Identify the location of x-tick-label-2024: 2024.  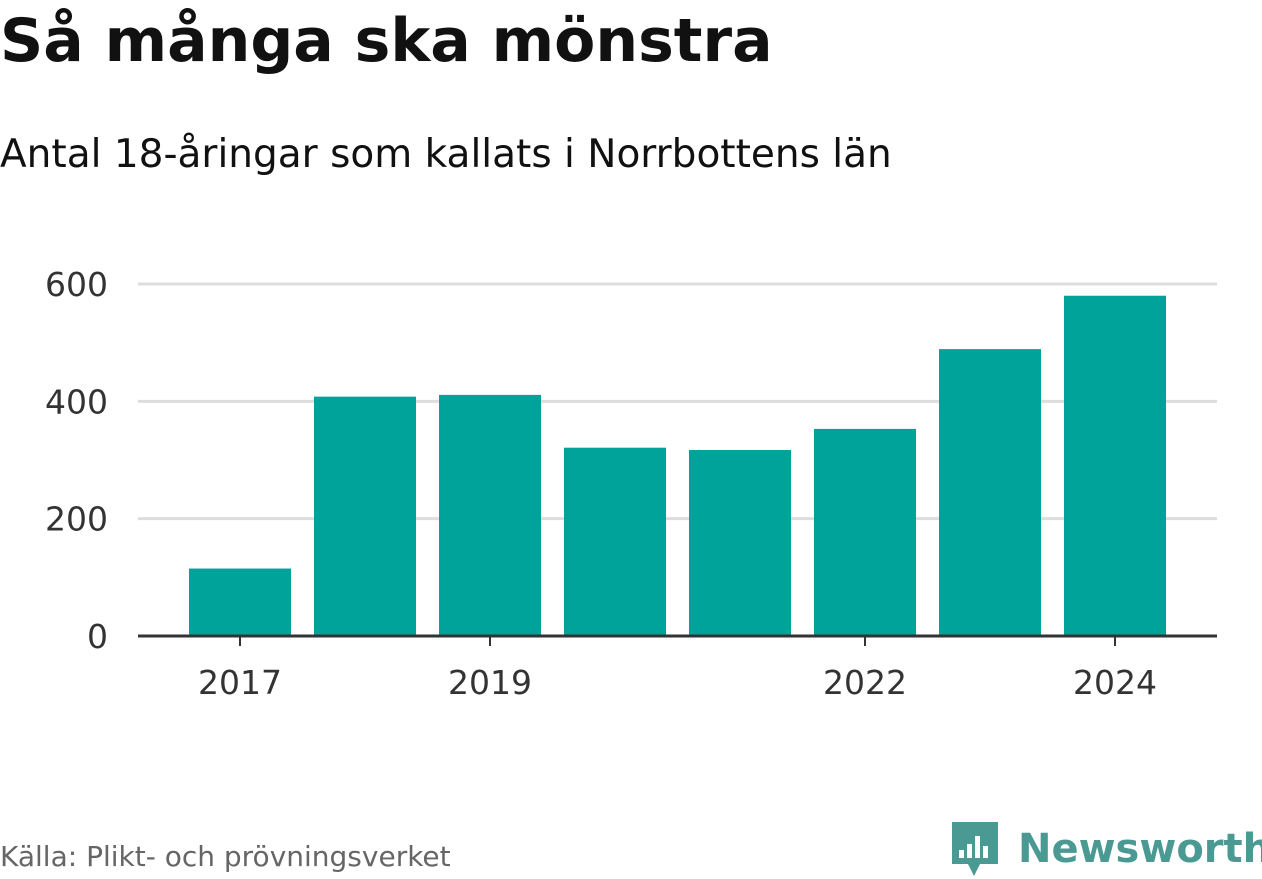
(1115, 682).